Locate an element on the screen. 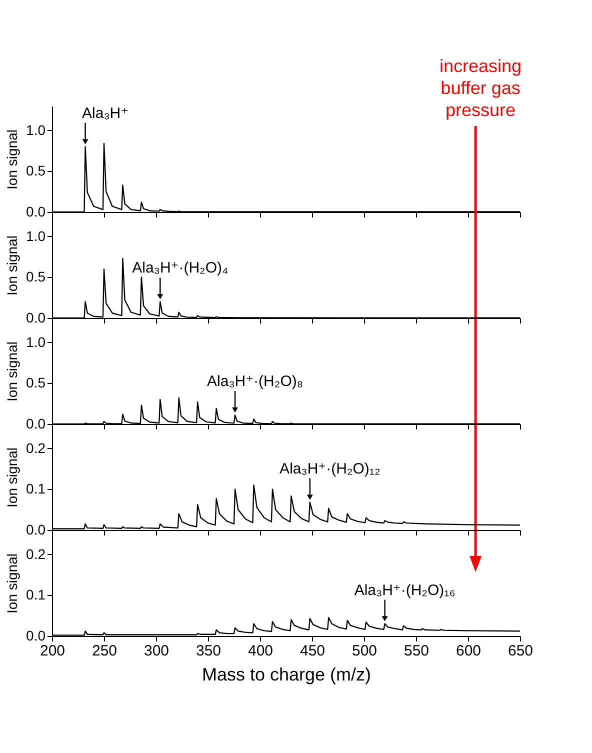 This screenshot has width=592, height=753. x-tick-label: 250 is located at coordinates (105, 651).